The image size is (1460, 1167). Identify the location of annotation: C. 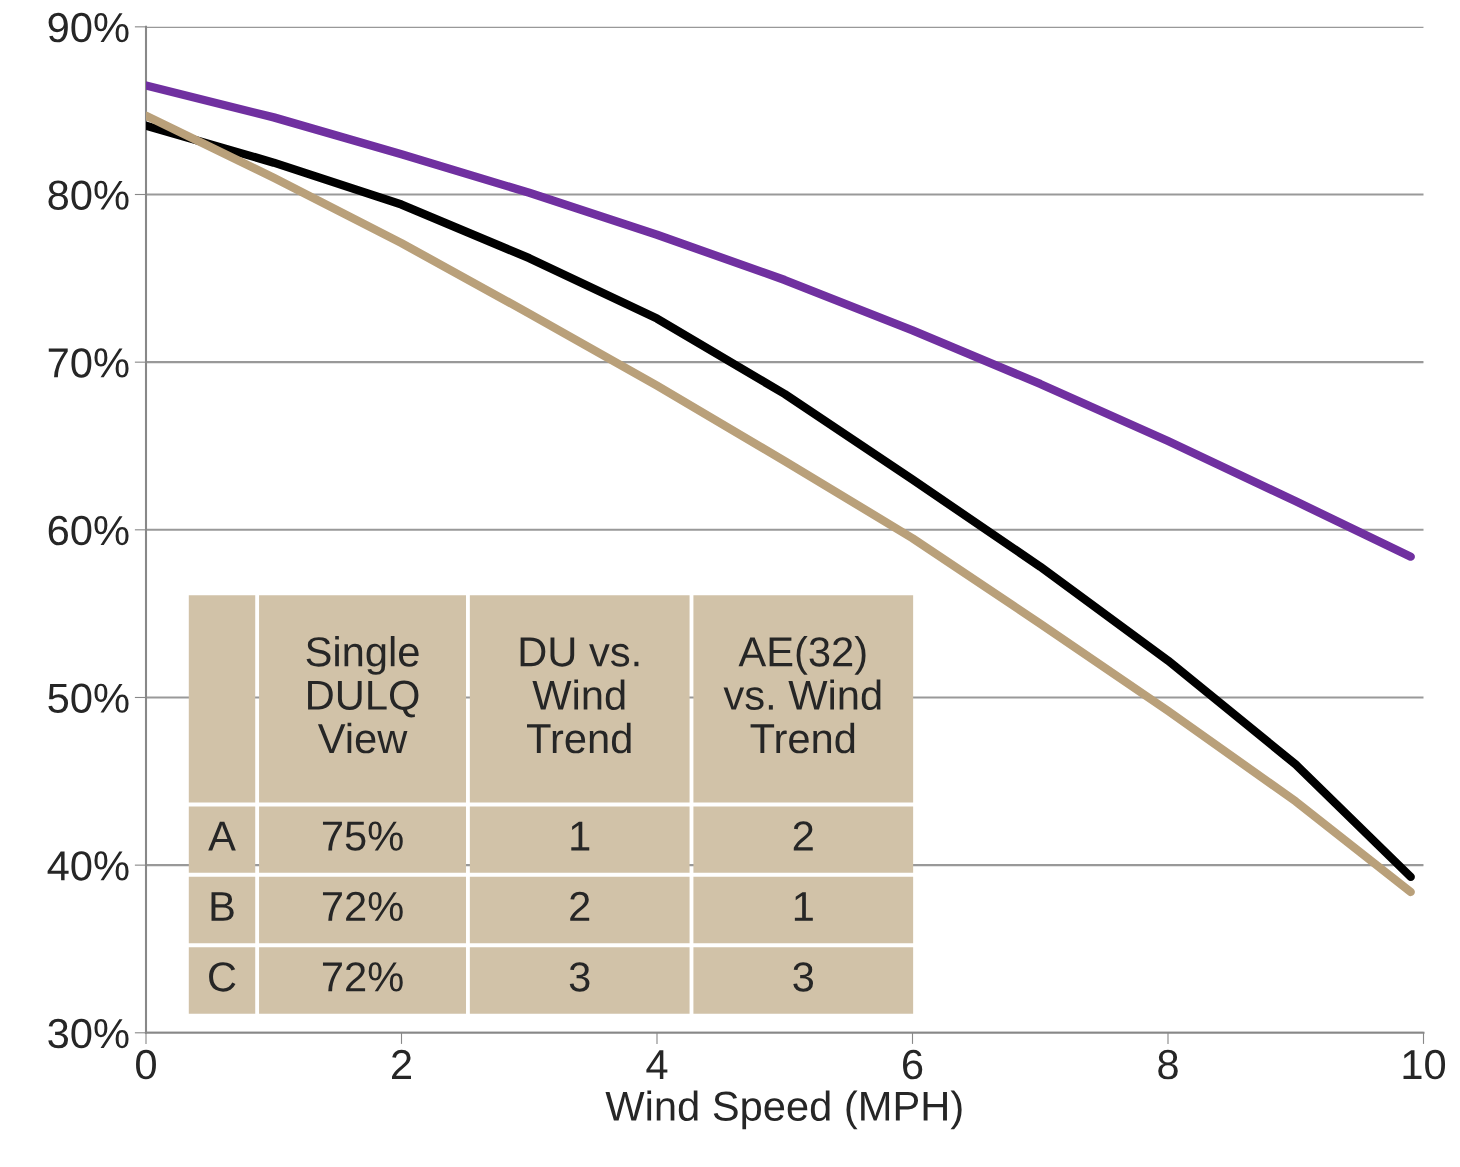
(222, 977).